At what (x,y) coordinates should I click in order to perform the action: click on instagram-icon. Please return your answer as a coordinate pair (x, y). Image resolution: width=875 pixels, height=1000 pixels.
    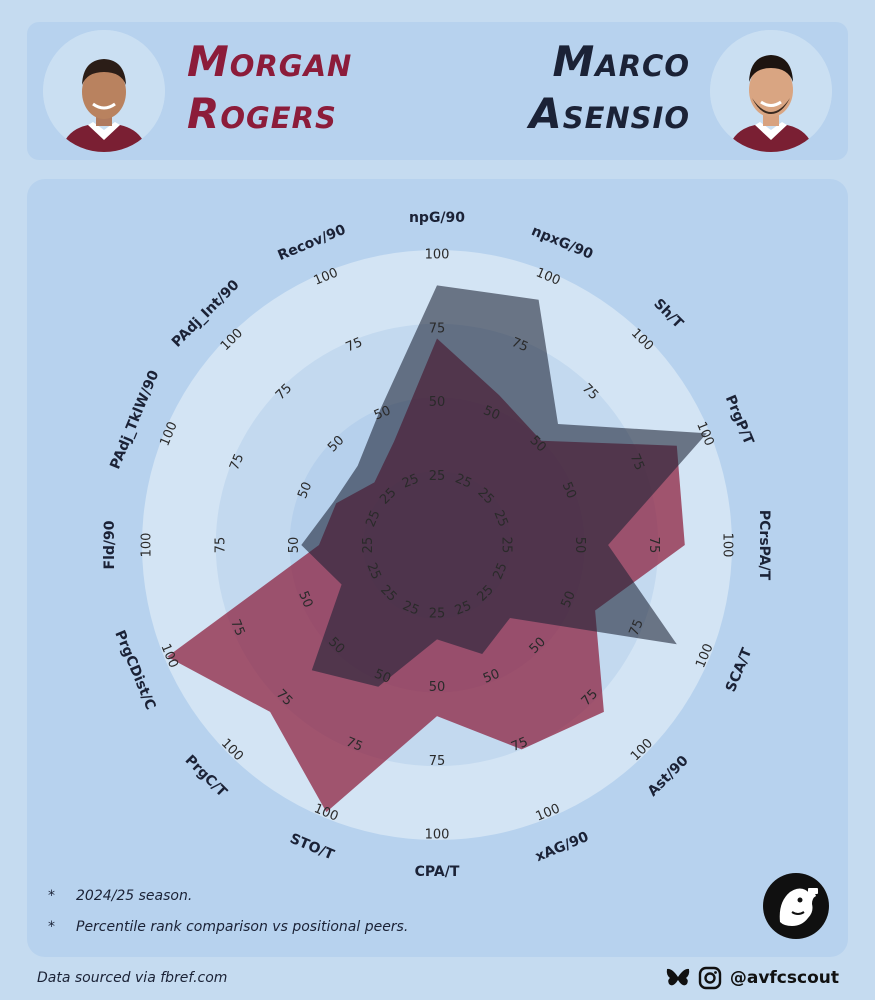
    Looking at the image, I should click on (710, 978).